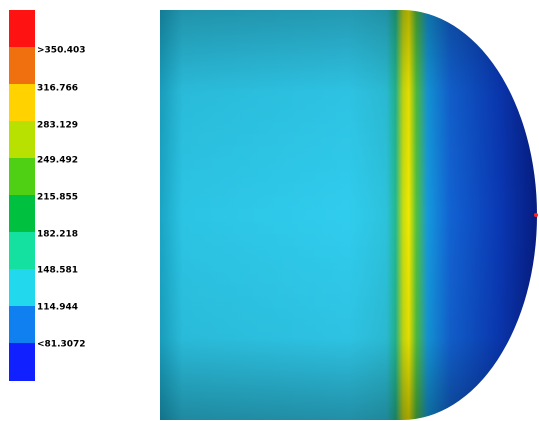  What do you see at coordinates (61, 345) in the screenshot?
I see `legend-label: <81.3072` at bounding box center [61, 345].